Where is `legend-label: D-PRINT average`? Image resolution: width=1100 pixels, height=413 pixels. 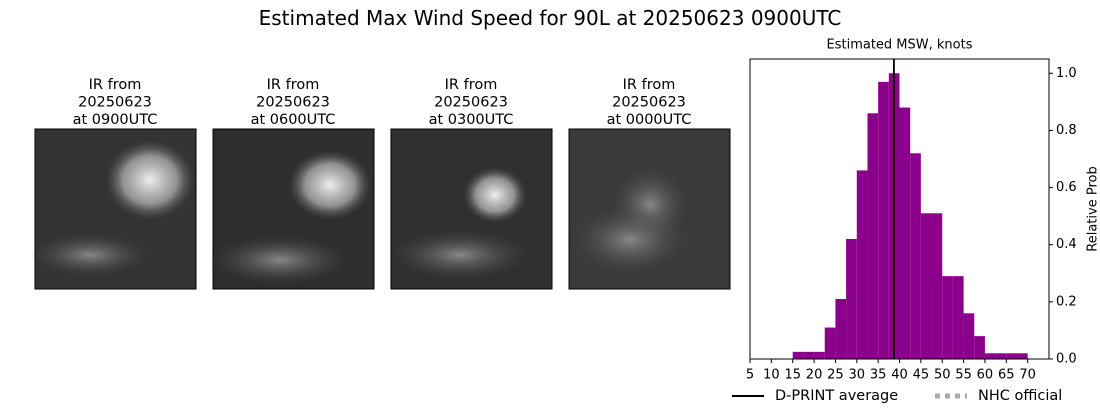 legend-label: D-PRINT average is located at coordinates (836, 396).